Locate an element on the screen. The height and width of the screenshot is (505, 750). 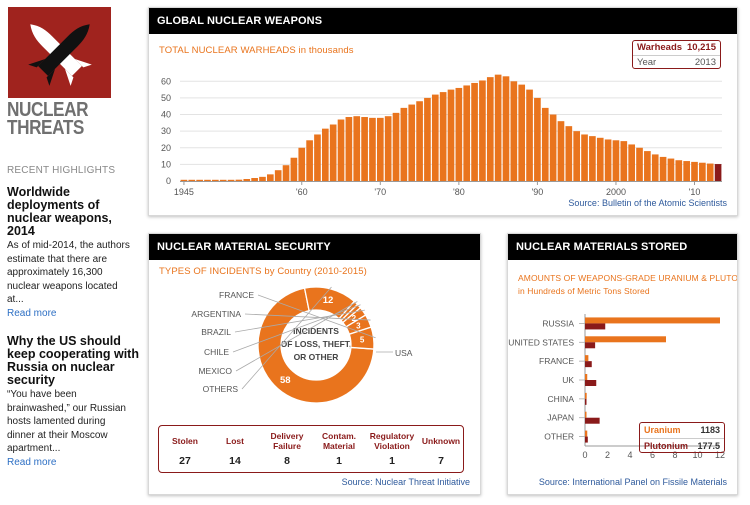
category-label: UK is located at coordinates (568, 380).